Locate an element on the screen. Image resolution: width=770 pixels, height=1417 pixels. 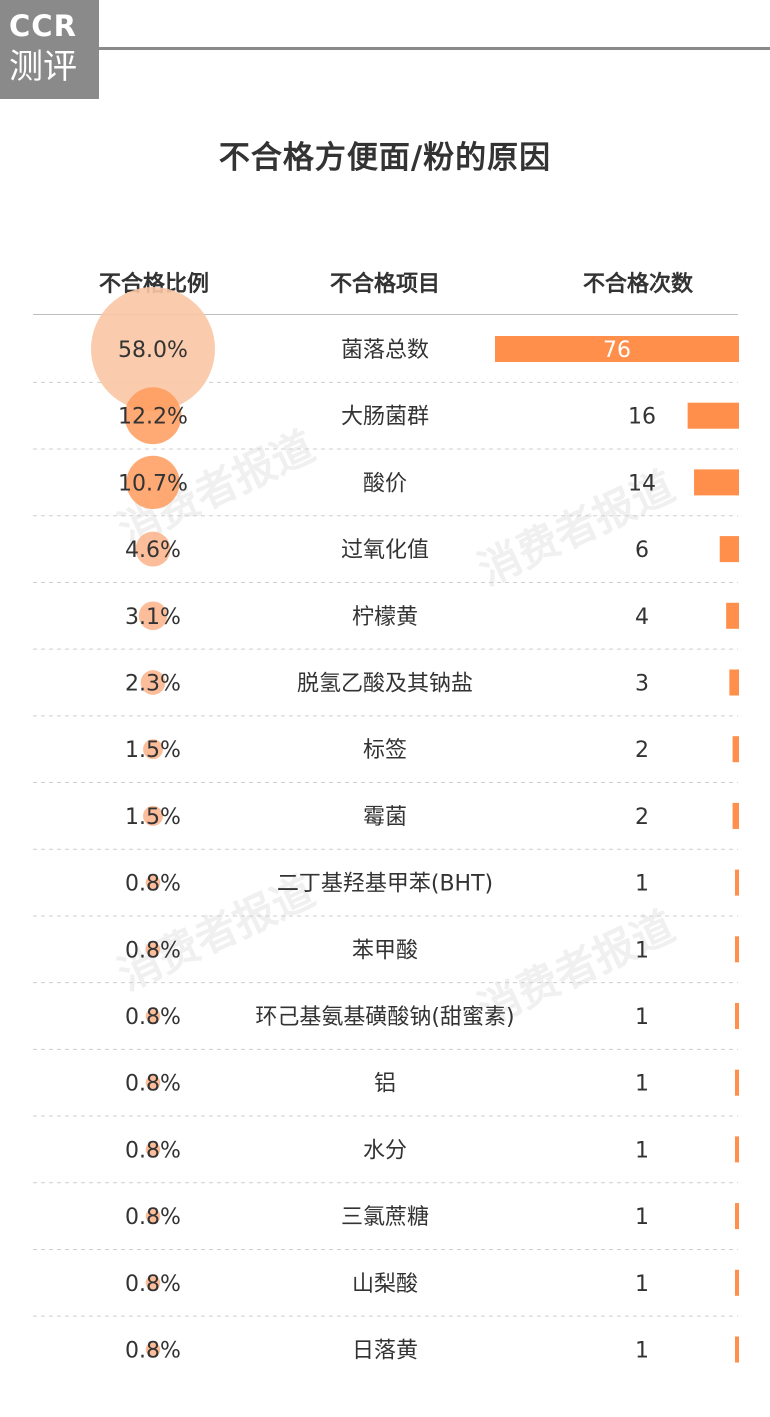
count-label: 4 is located at coordinates (642, 617).